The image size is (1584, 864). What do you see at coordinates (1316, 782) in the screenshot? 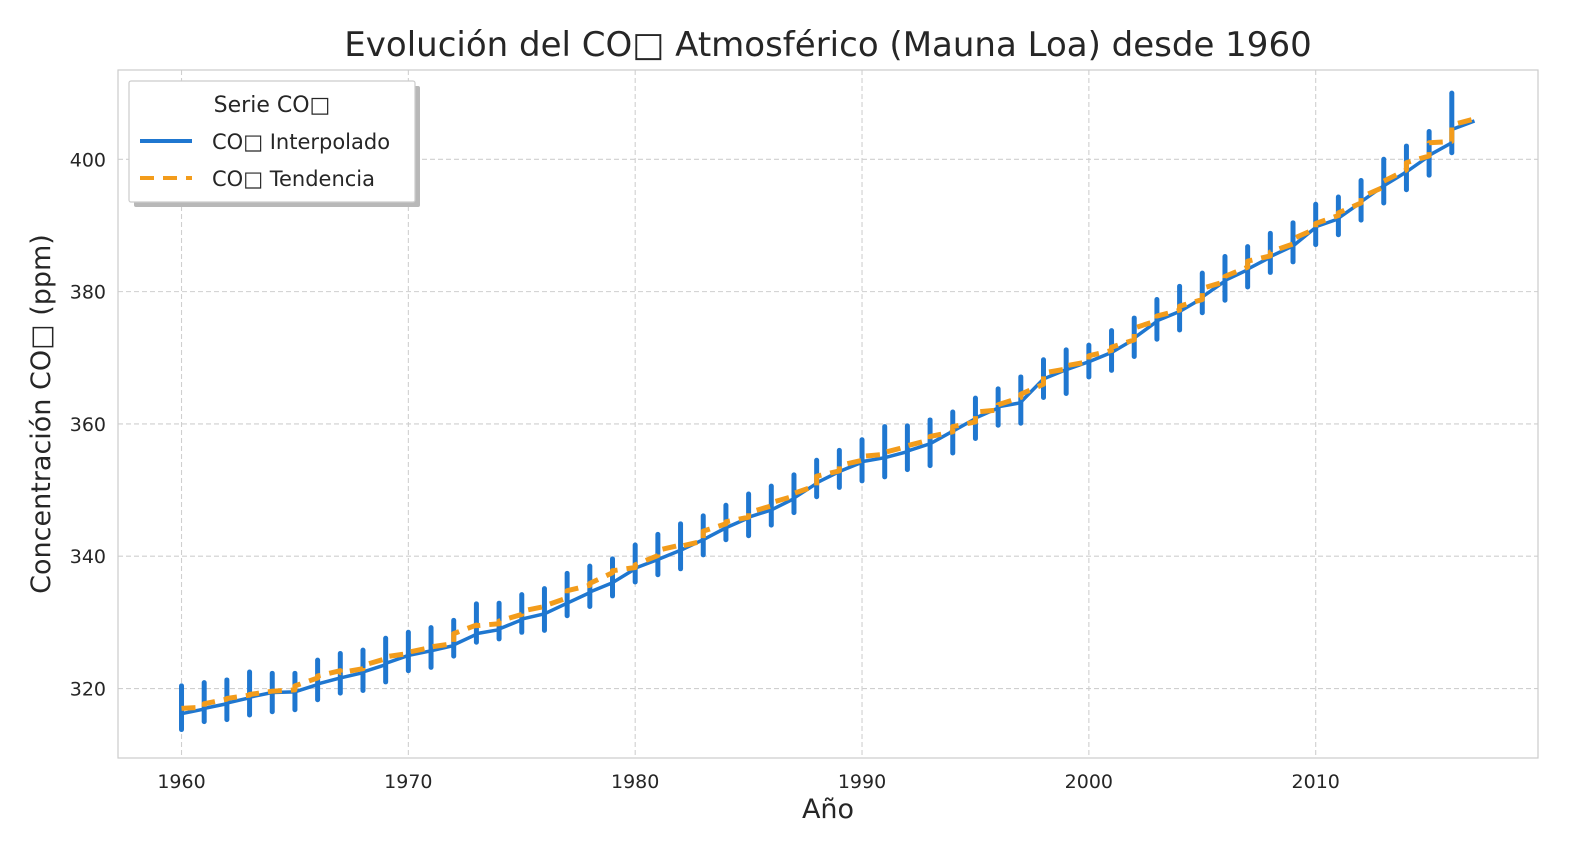
I see `x-tick-label: 2010` at bounding box center [1316, 782].